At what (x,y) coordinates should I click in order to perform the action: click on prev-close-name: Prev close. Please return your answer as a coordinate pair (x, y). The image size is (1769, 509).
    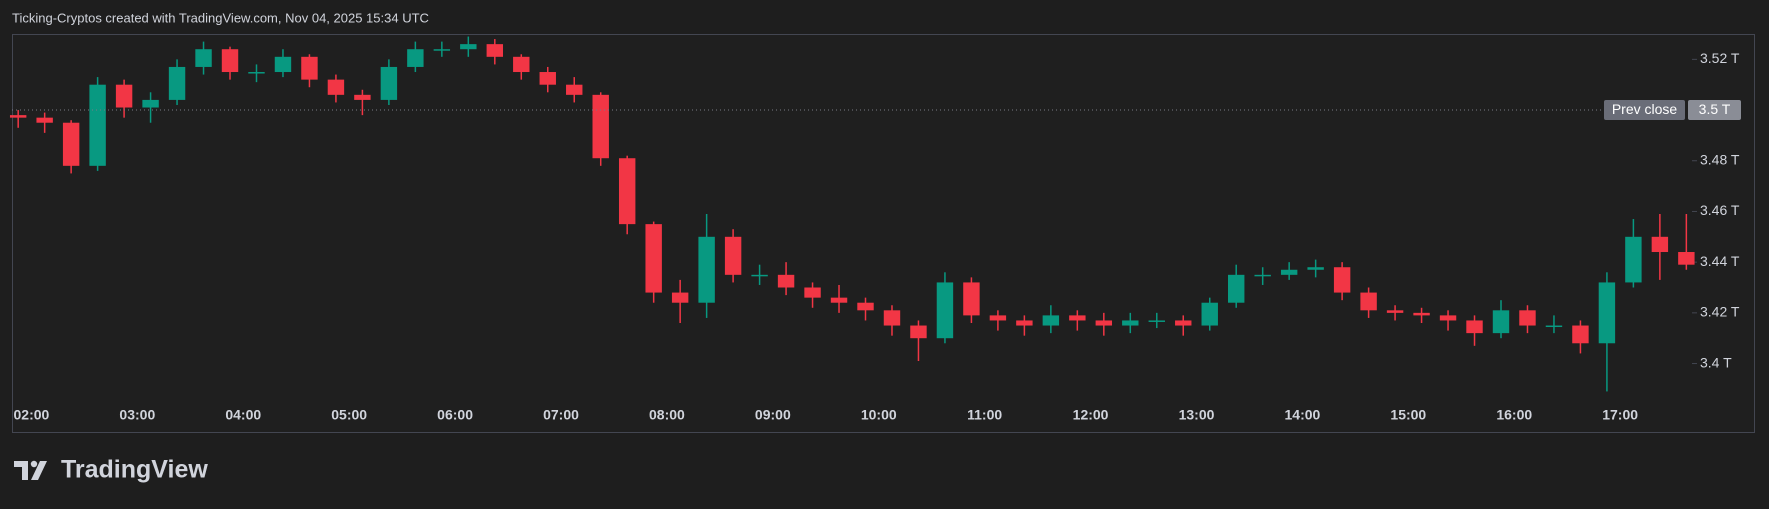
    Looking at the image, I should click on (1645, 109).